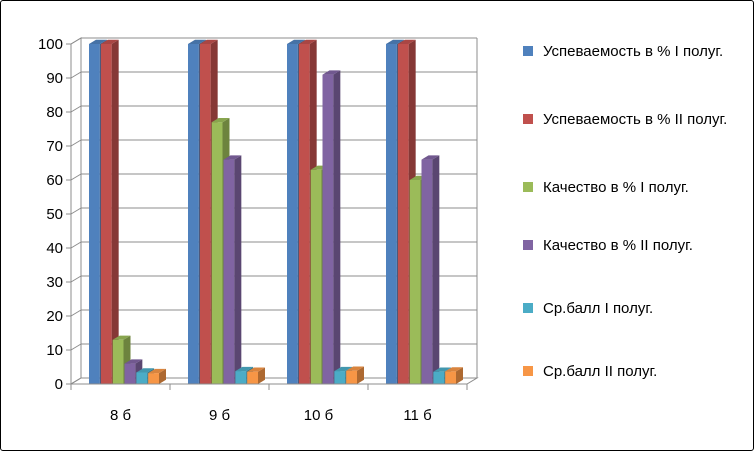 The height and width of the screenshot is (451, 754). What do you see at coordinates (54, 282) in the screenshot?
I see `y-tick-label: 30` at bounding box center [54, 282].